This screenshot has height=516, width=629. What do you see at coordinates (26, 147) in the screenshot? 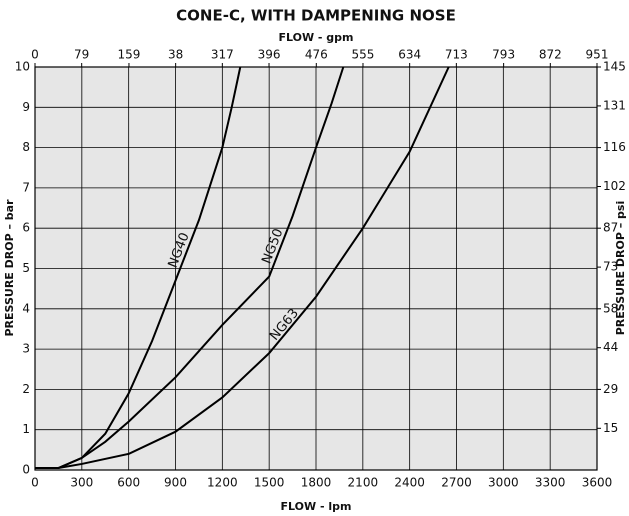
I see `y-tick-label: 8` at bounding box center [26, 147].